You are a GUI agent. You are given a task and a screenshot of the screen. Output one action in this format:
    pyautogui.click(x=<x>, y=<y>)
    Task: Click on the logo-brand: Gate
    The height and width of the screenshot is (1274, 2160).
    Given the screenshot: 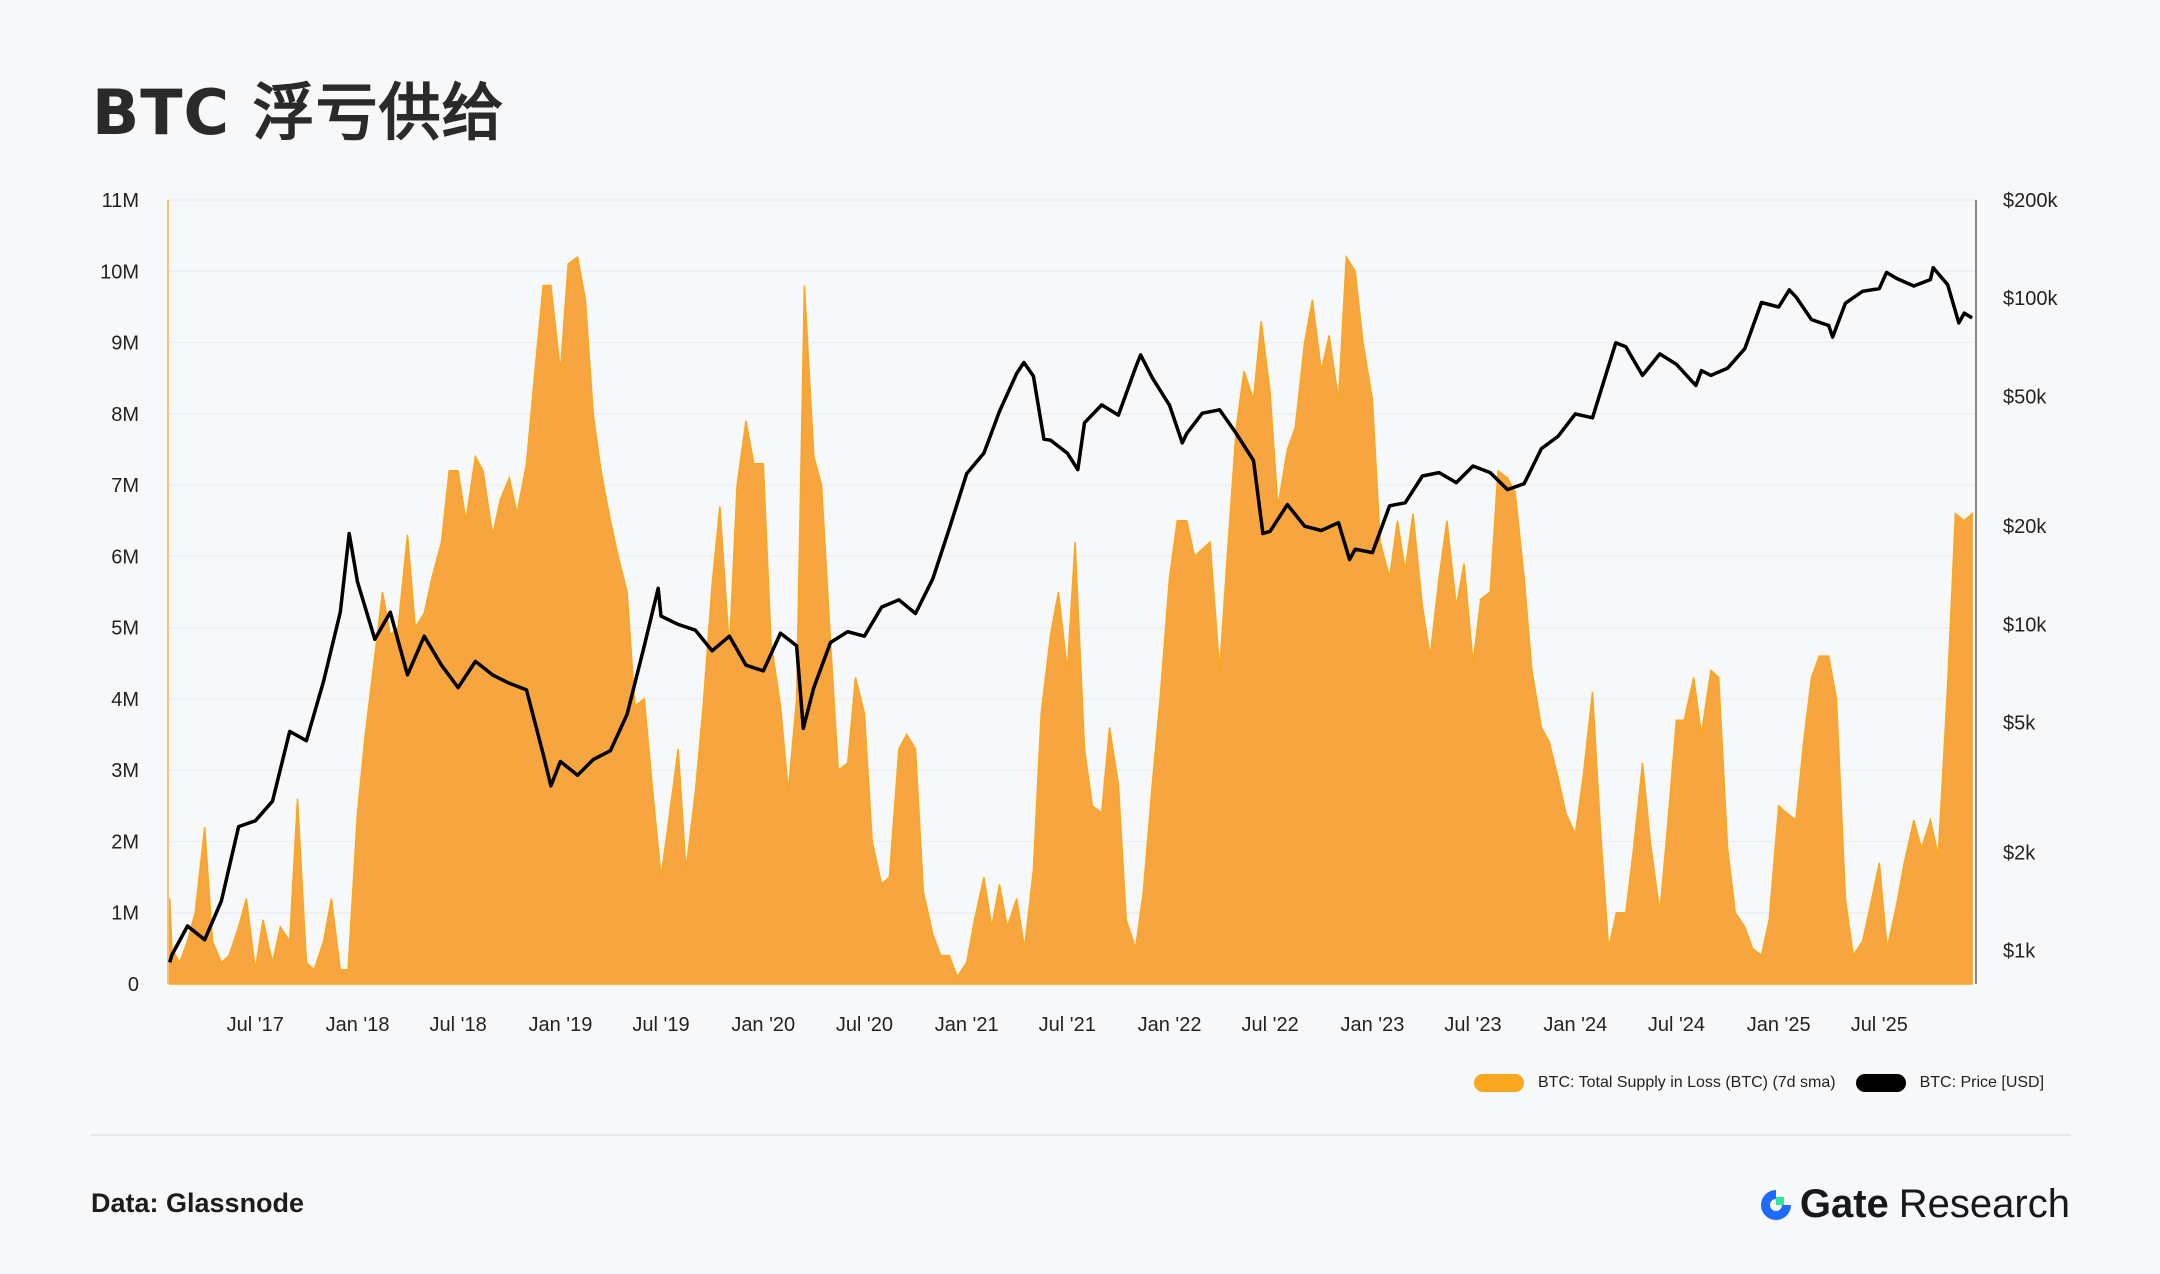 What is the action you would take?
    pyautogui.click(x=1844, y=1204)
    